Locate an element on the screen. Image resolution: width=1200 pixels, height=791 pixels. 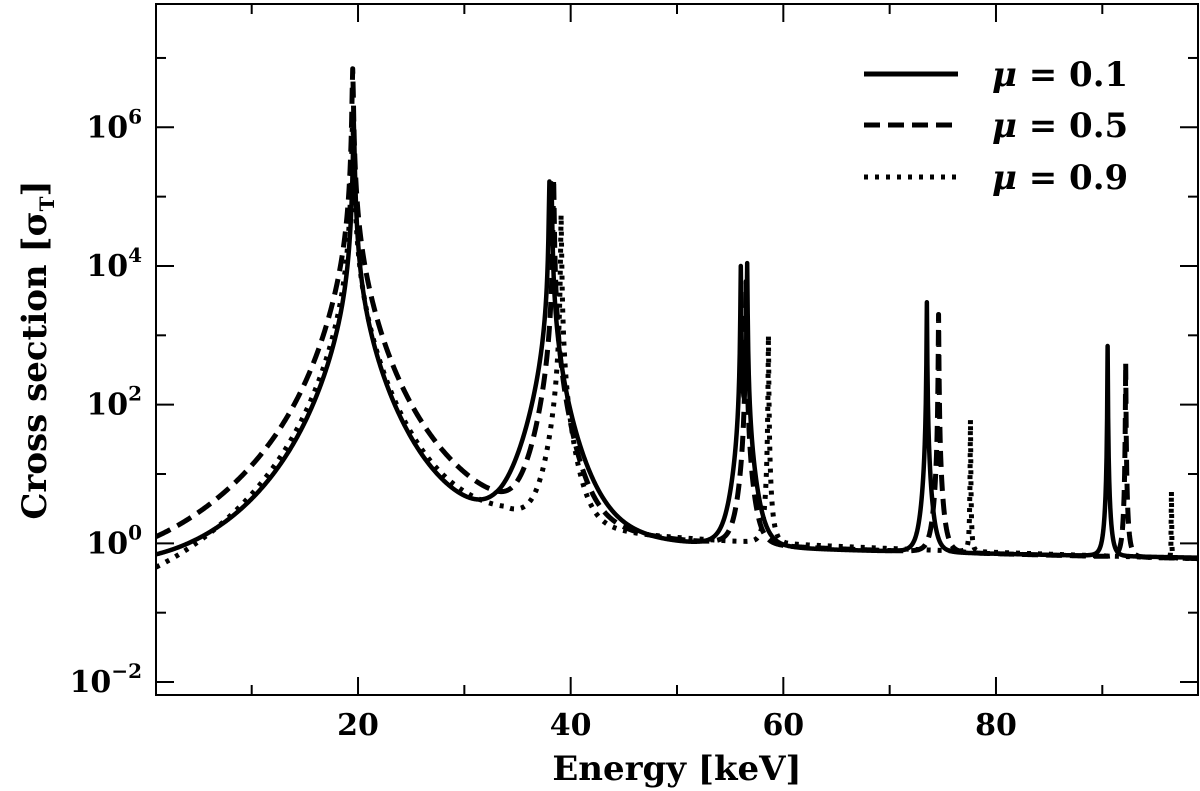
y-axis-label: Cross section [σT] is located at coordinates (37, 349).